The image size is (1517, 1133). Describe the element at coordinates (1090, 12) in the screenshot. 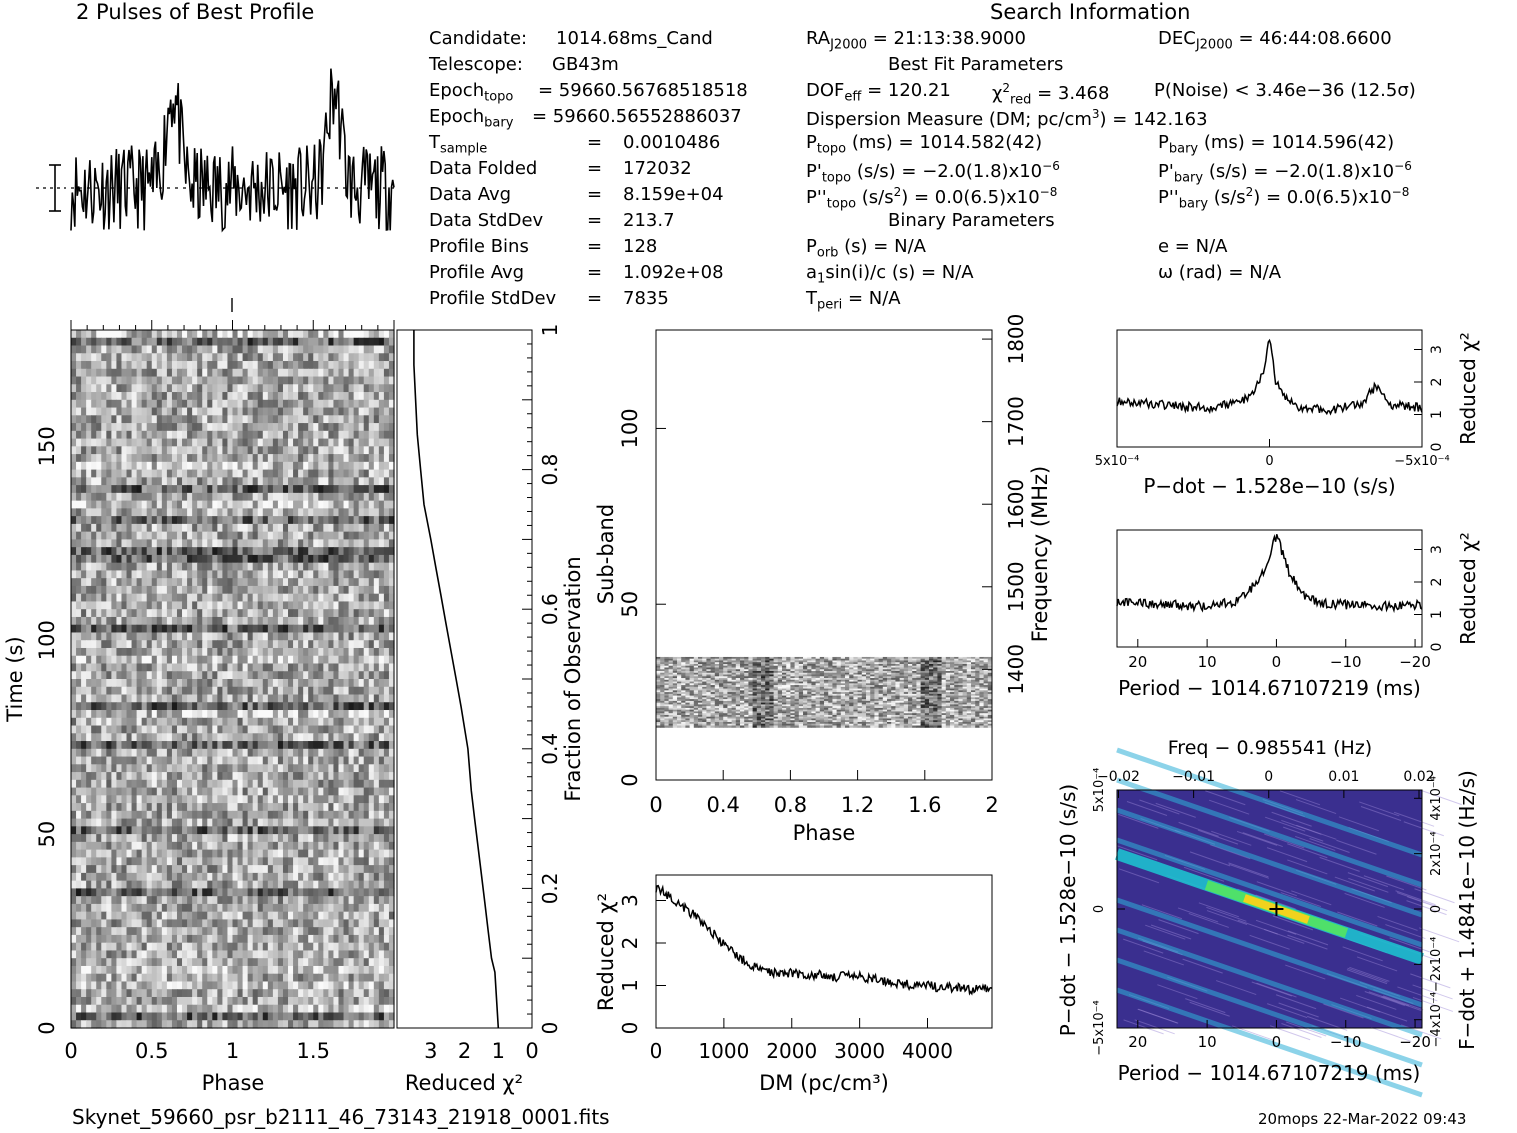

I see `search-info-title: Search Information` at that location.